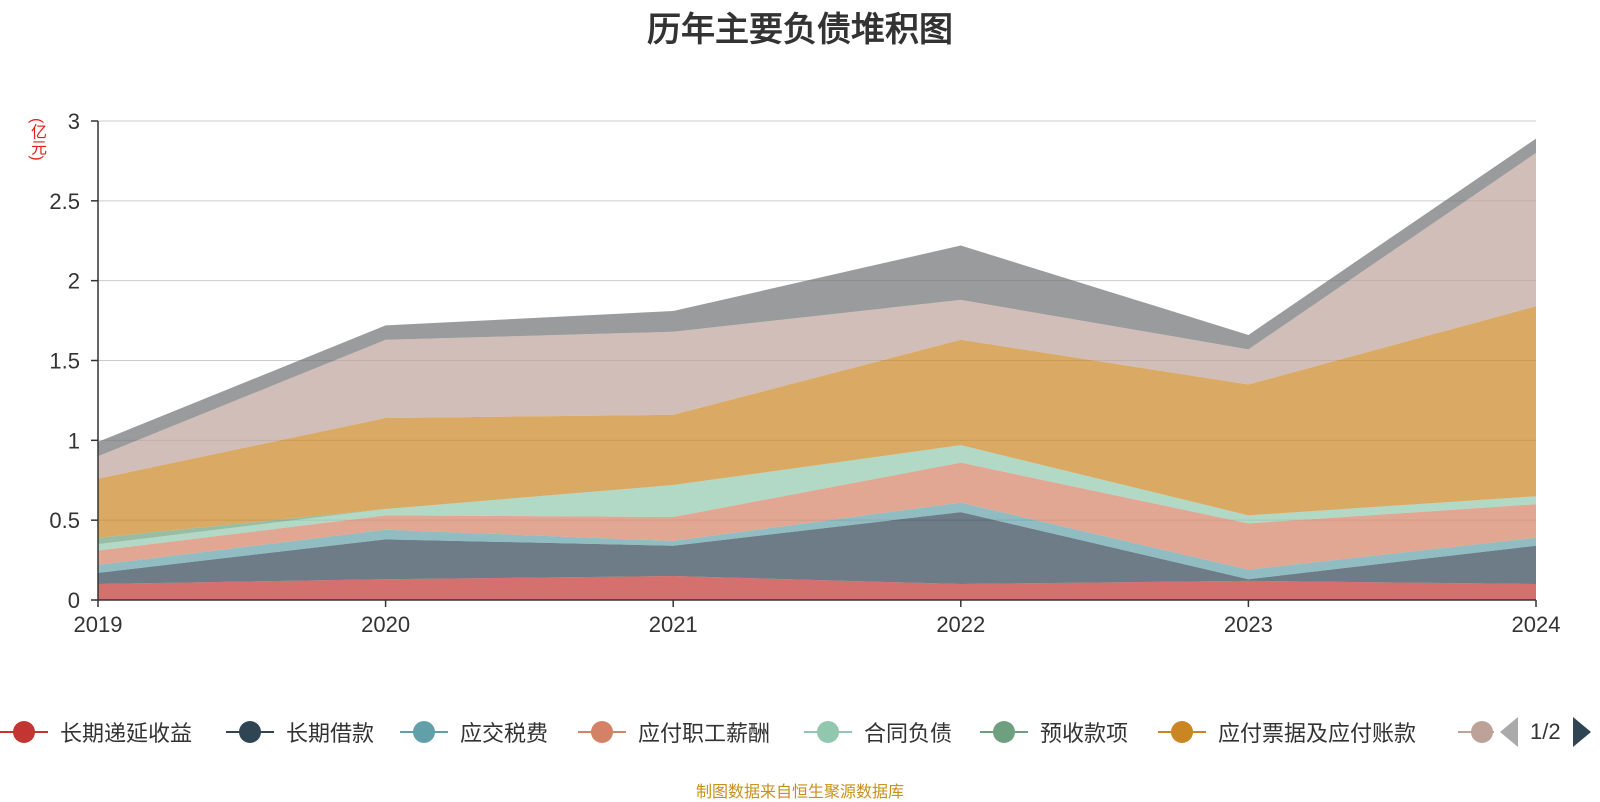 The image size is (1600, 802). I want to click on legend-item-4: 应付职工薪酬, so click(674, 732).